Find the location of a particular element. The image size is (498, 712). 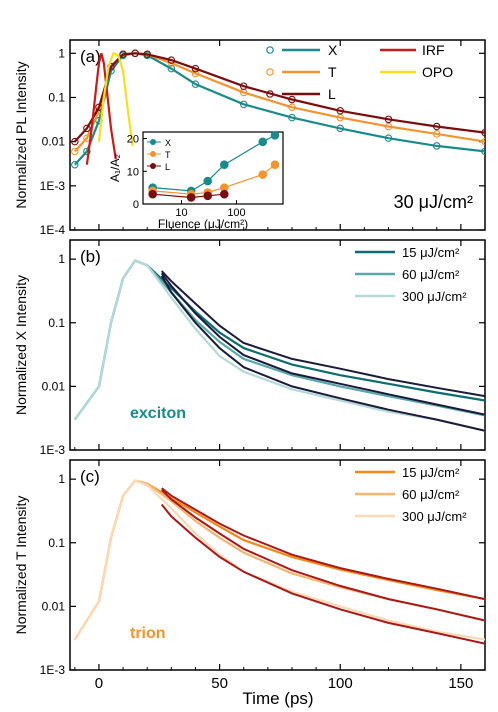

inset-y-tick-label: 20 is located at coordinates (133, 140).